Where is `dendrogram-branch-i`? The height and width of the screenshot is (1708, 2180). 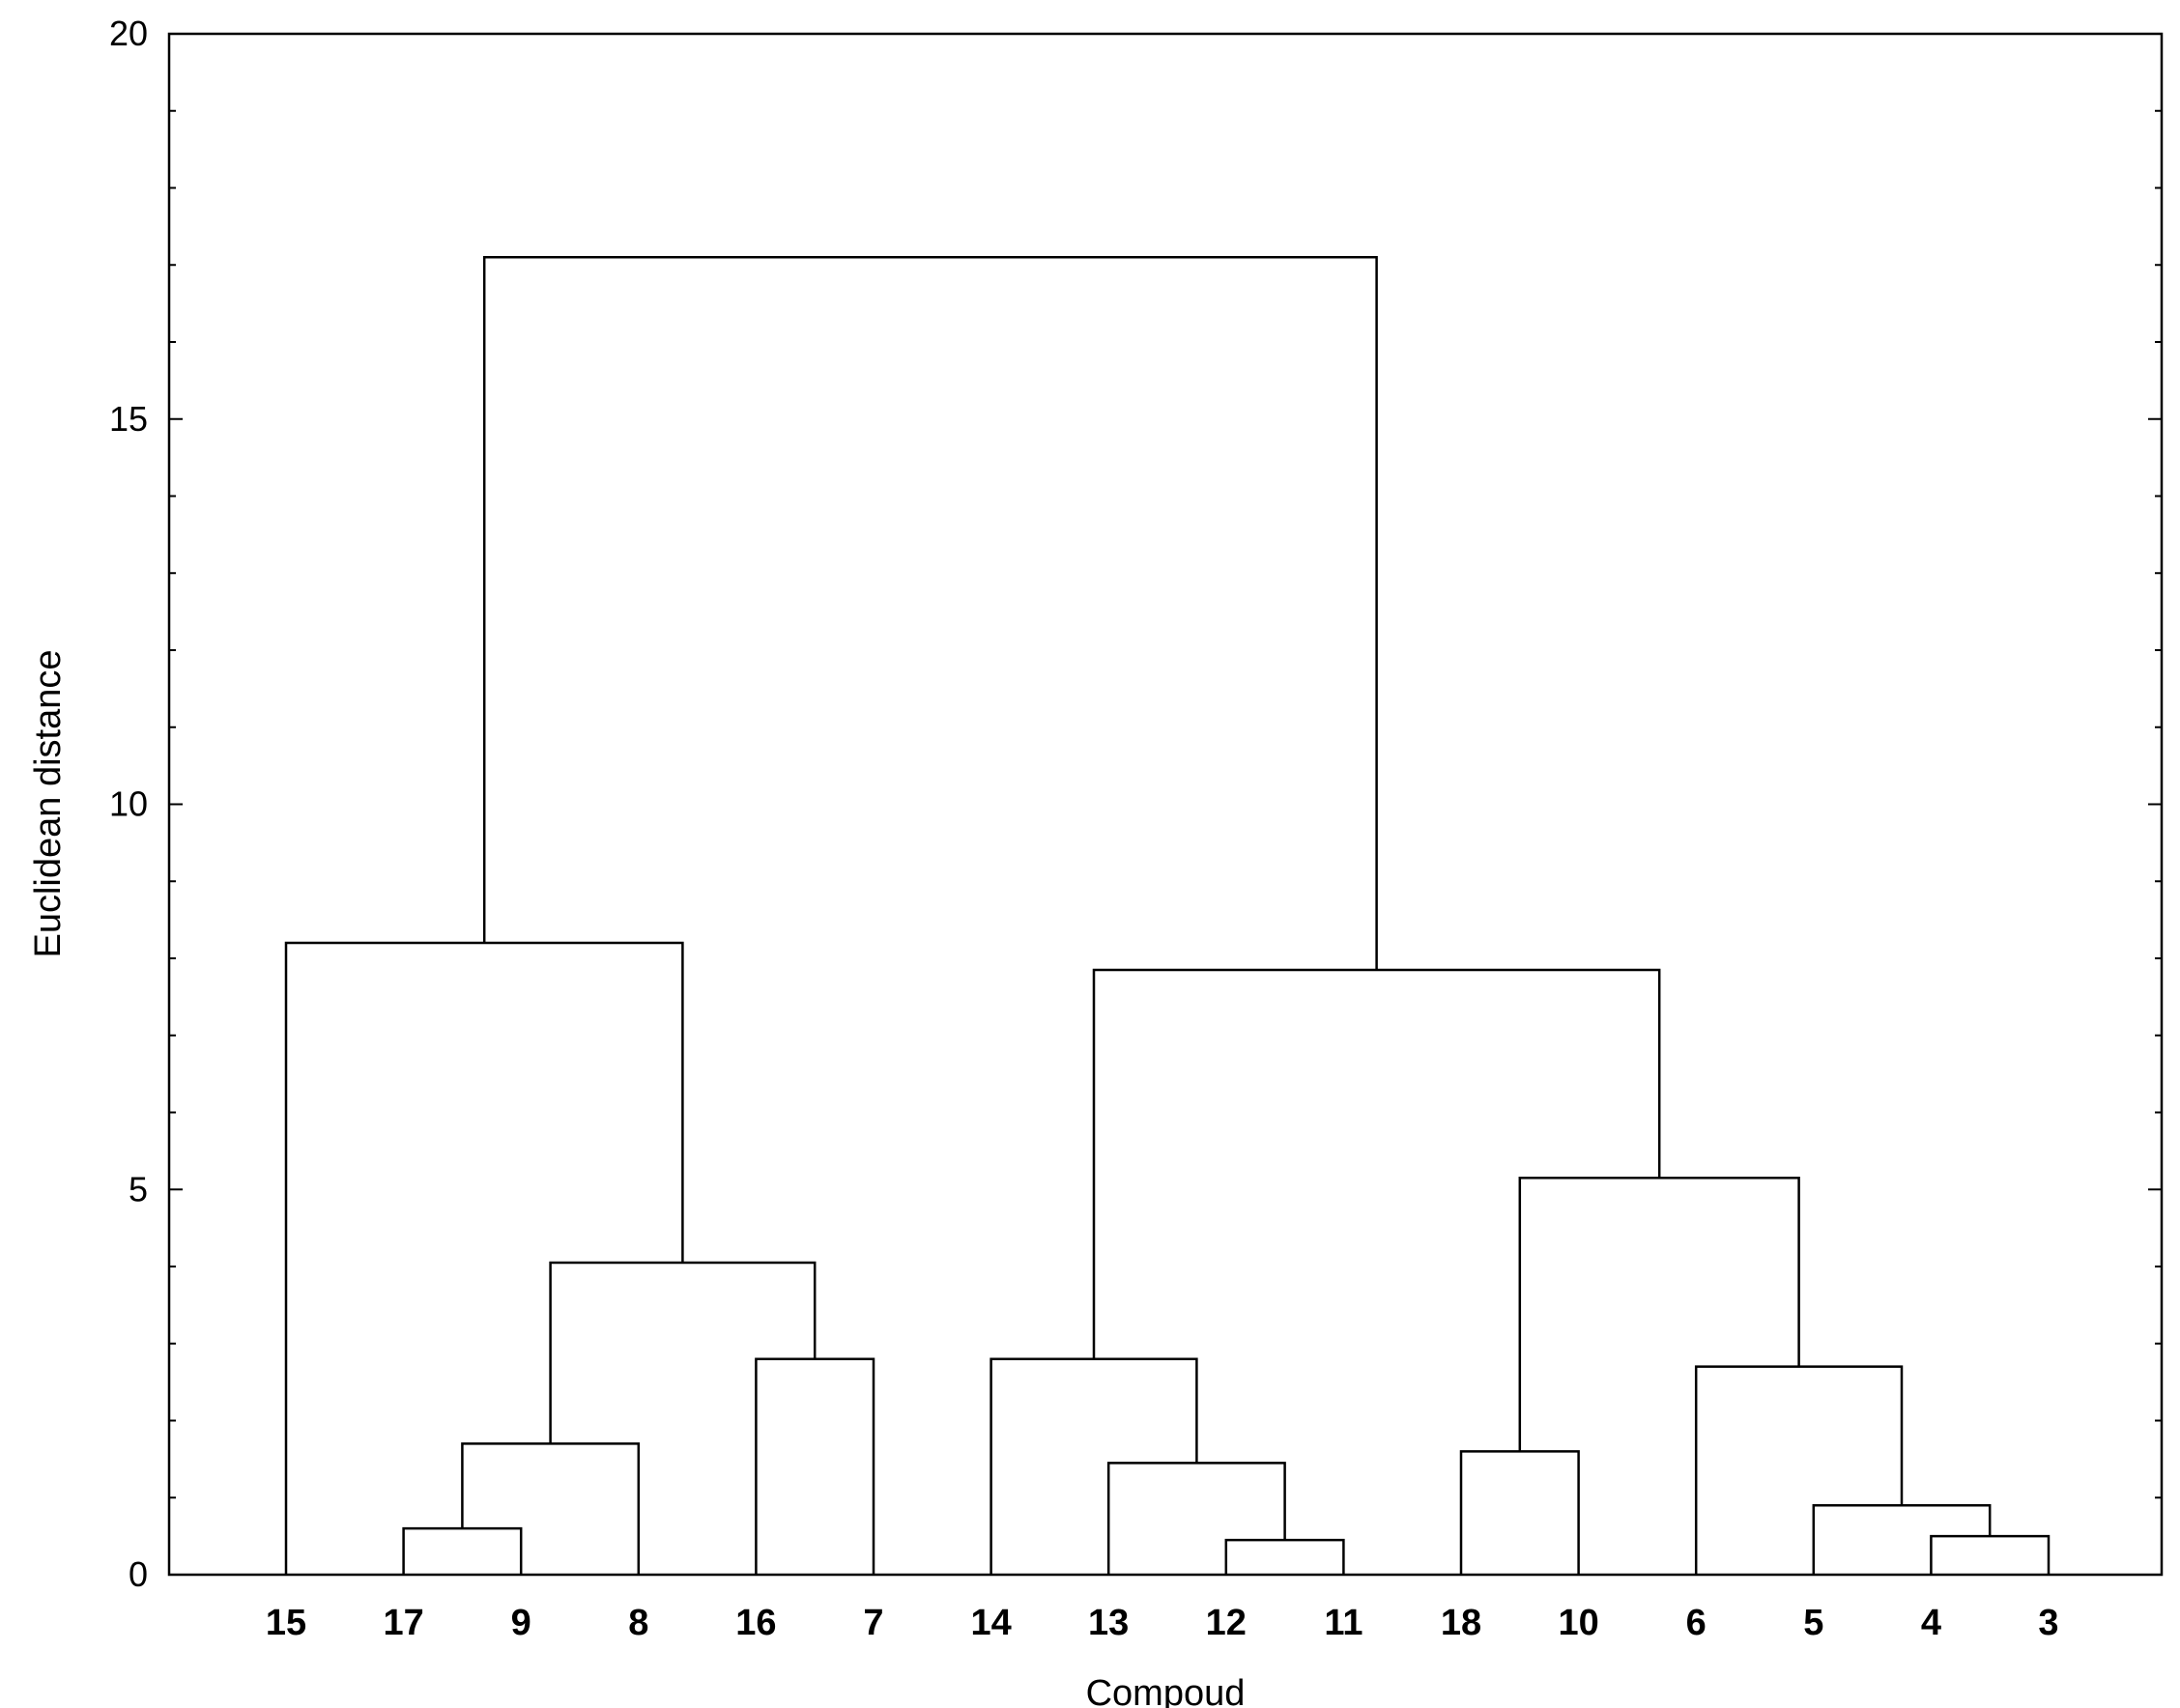 dendrogram-branch-i is located at coordinates (1520, 1513).